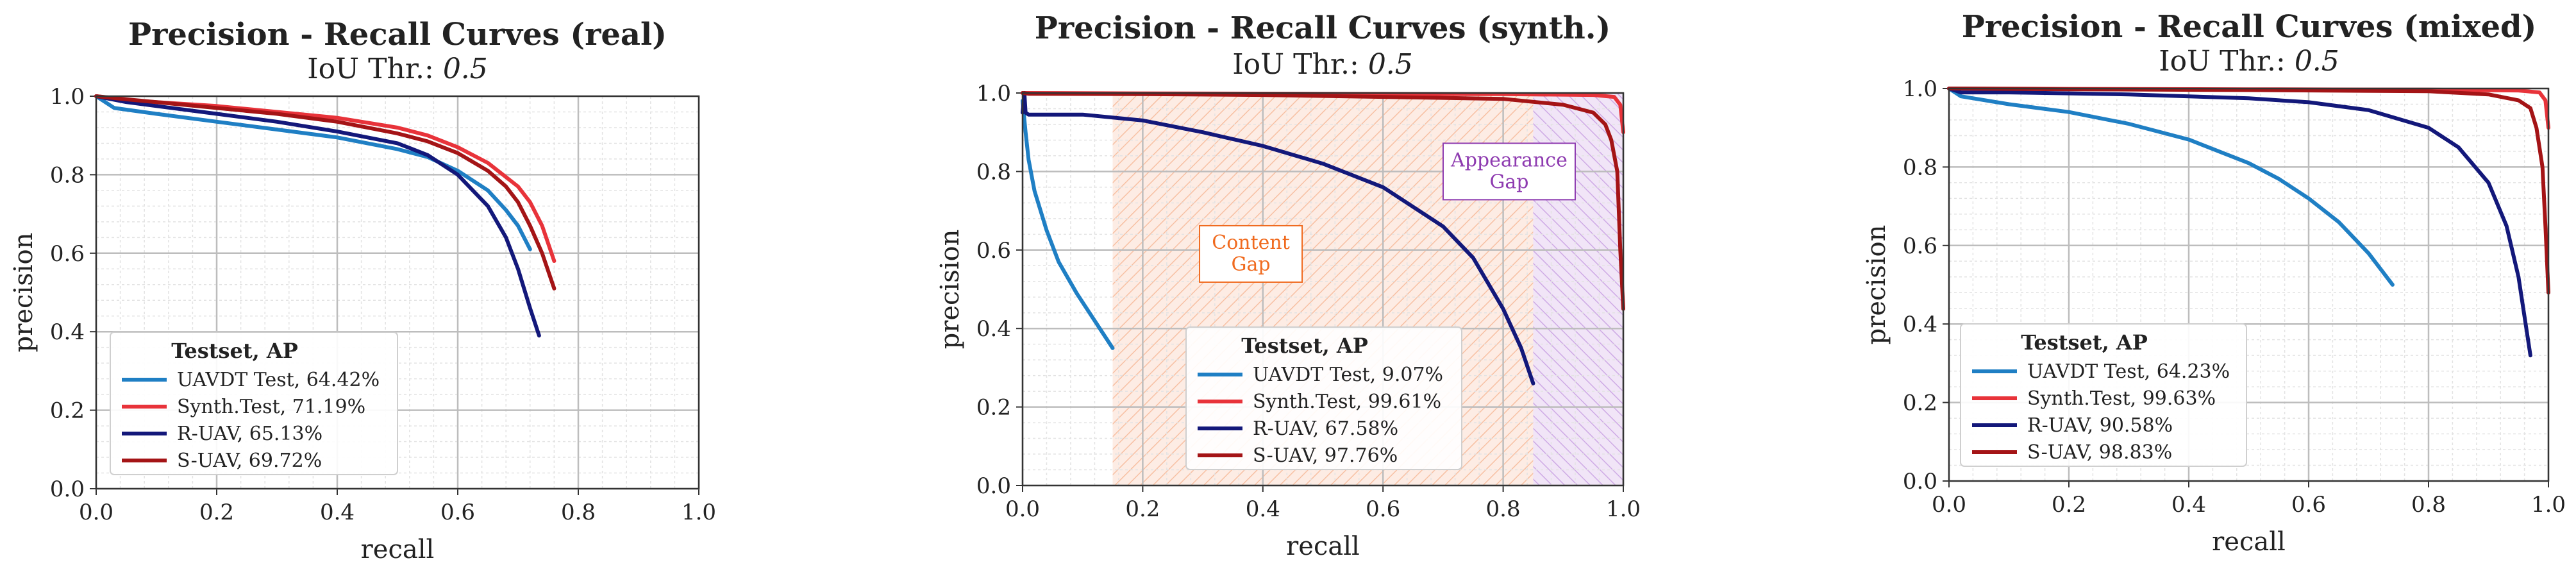 Image resolution: width=2576 pixels, height=574 pixels. What do you see at coordinates (1322, 28) in the screenshot?
I see `chart-title: Precision - Recall Curves (synth.)` at bounding box center [1322, 28].